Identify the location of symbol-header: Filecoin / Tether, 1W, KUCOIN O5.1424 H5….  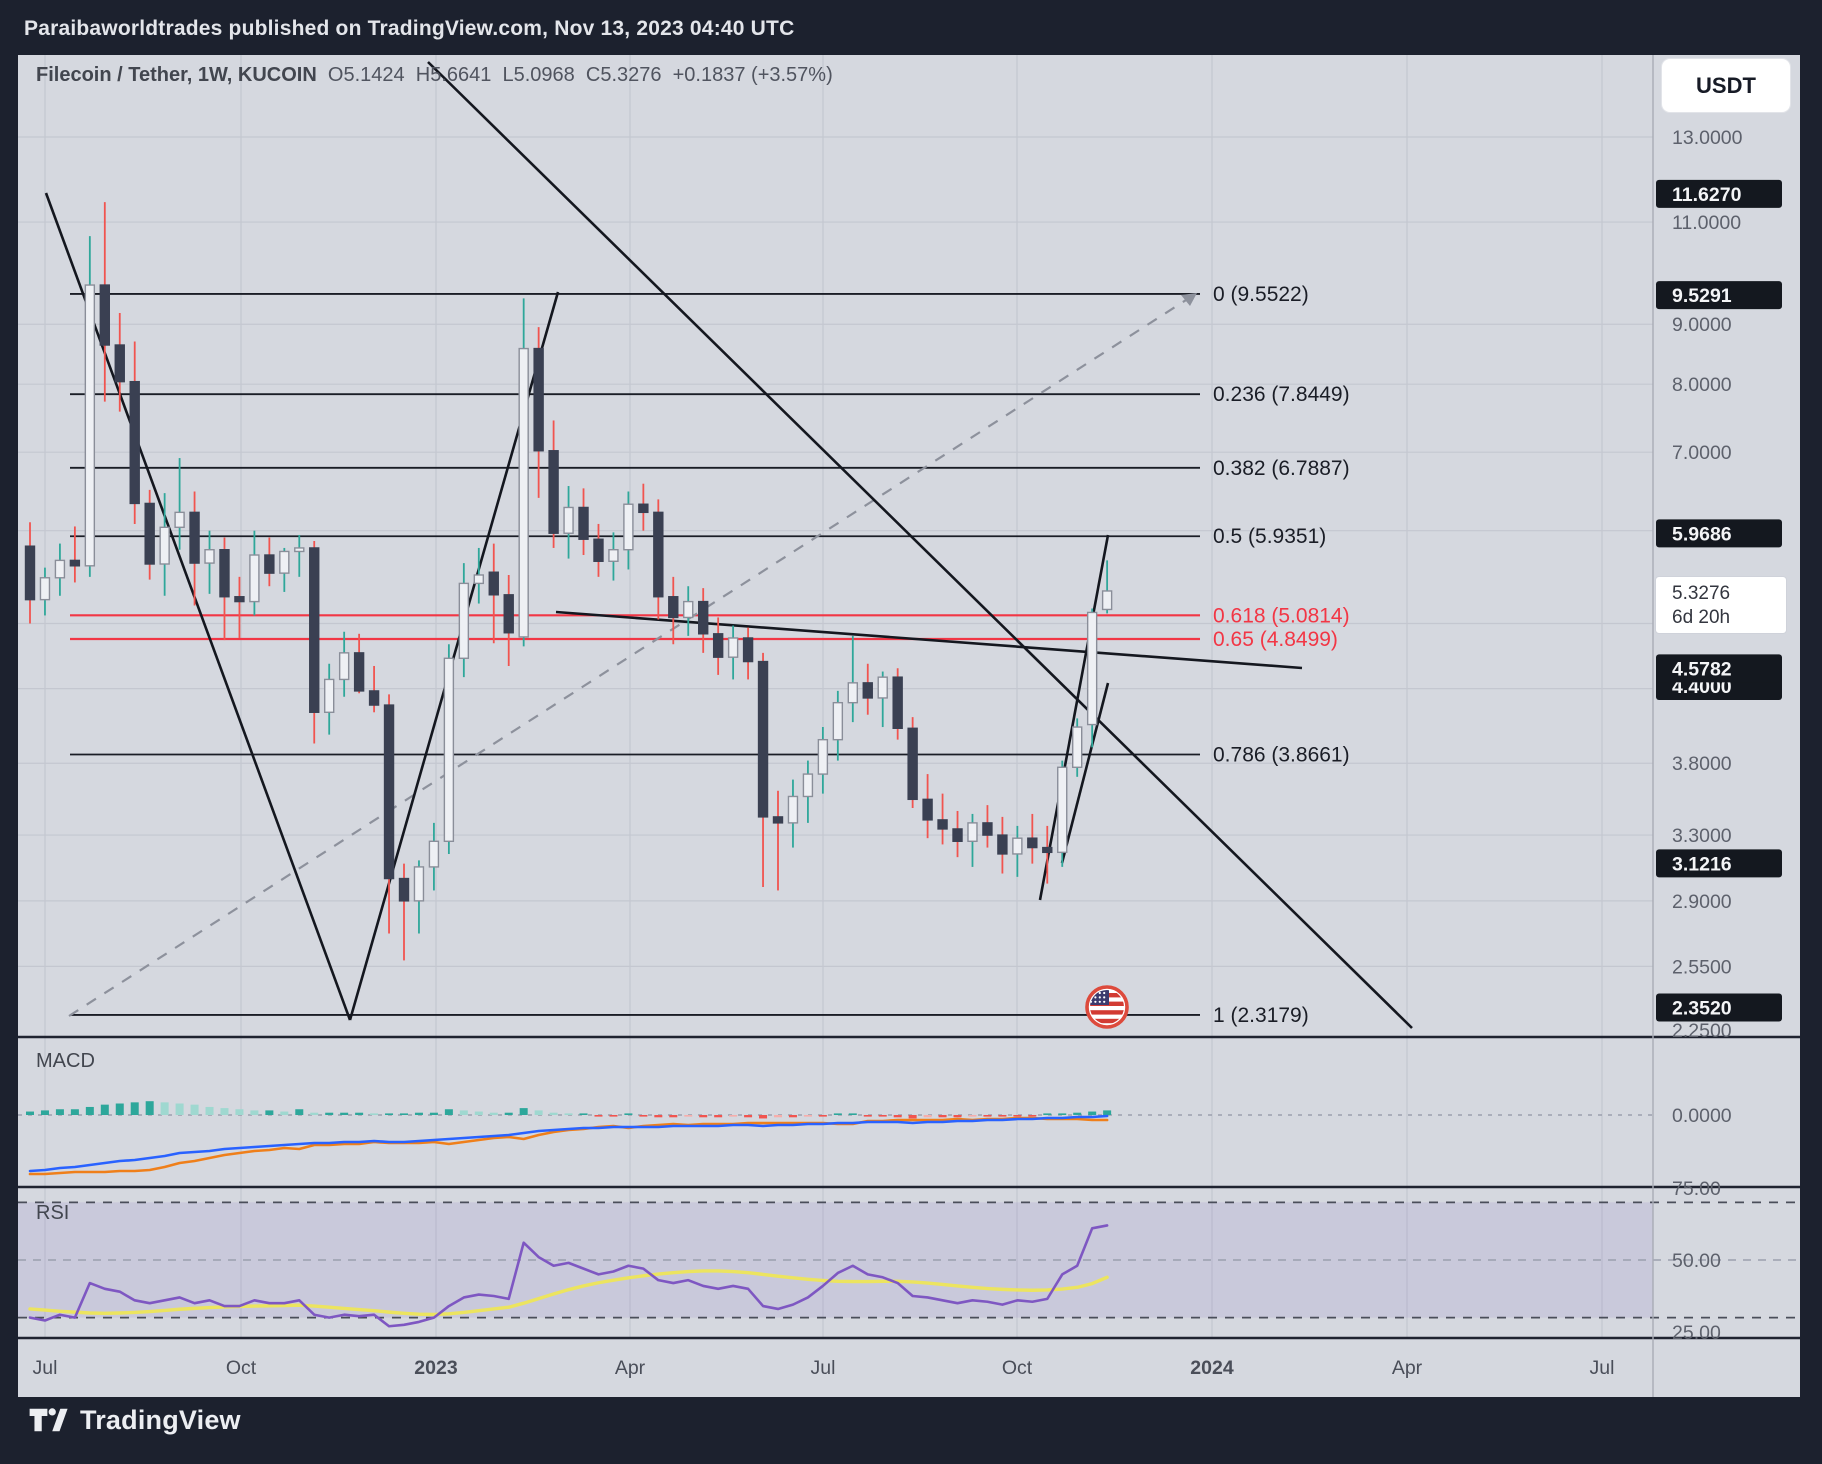
(434, 75).